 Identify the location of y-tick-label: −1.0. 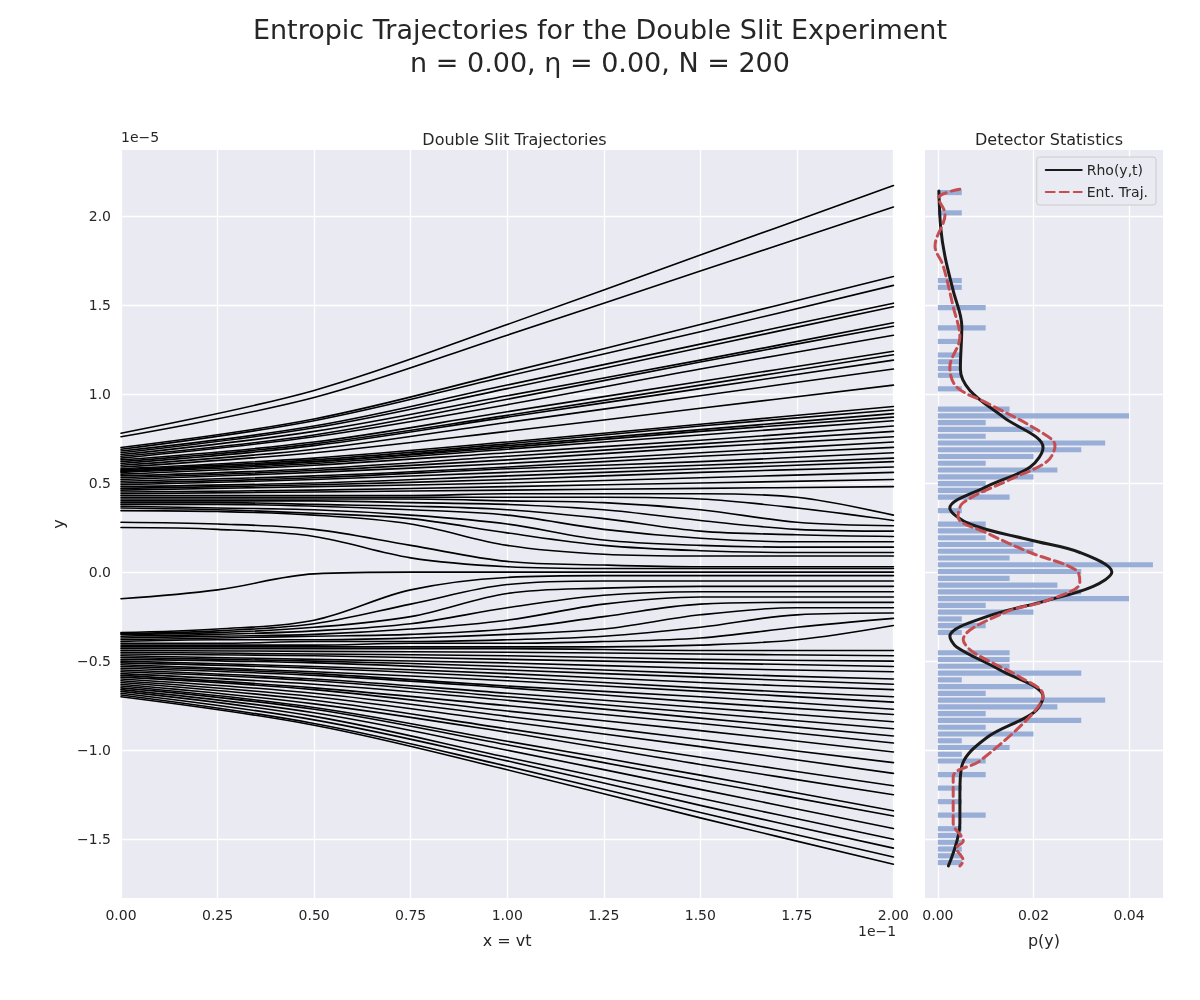
(94, 750).